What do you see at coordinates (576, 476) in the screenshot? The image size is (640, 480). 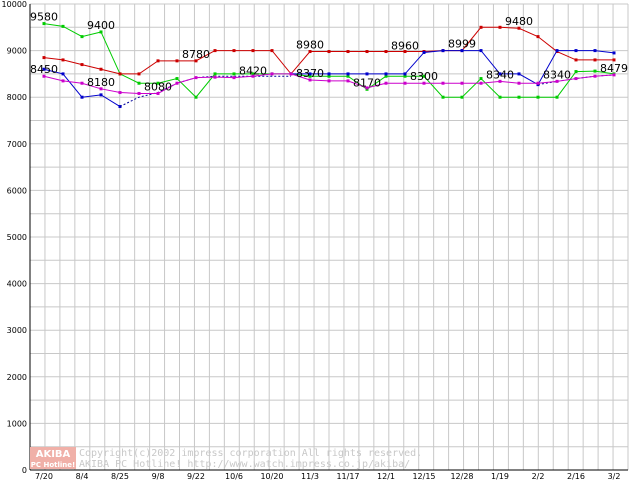 I see `x-tick-label: 2/16` at bounding box center [576, 476].